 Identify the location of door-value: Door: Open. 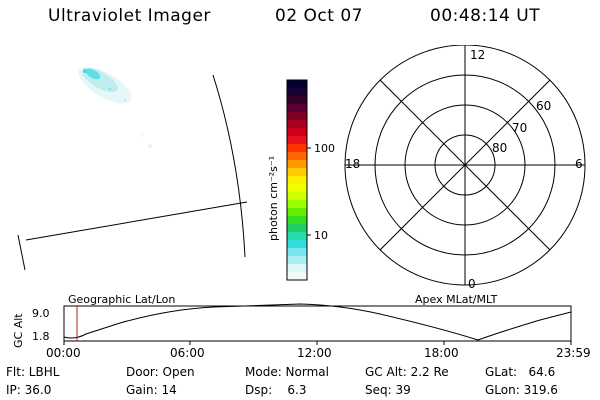
(160, 372).